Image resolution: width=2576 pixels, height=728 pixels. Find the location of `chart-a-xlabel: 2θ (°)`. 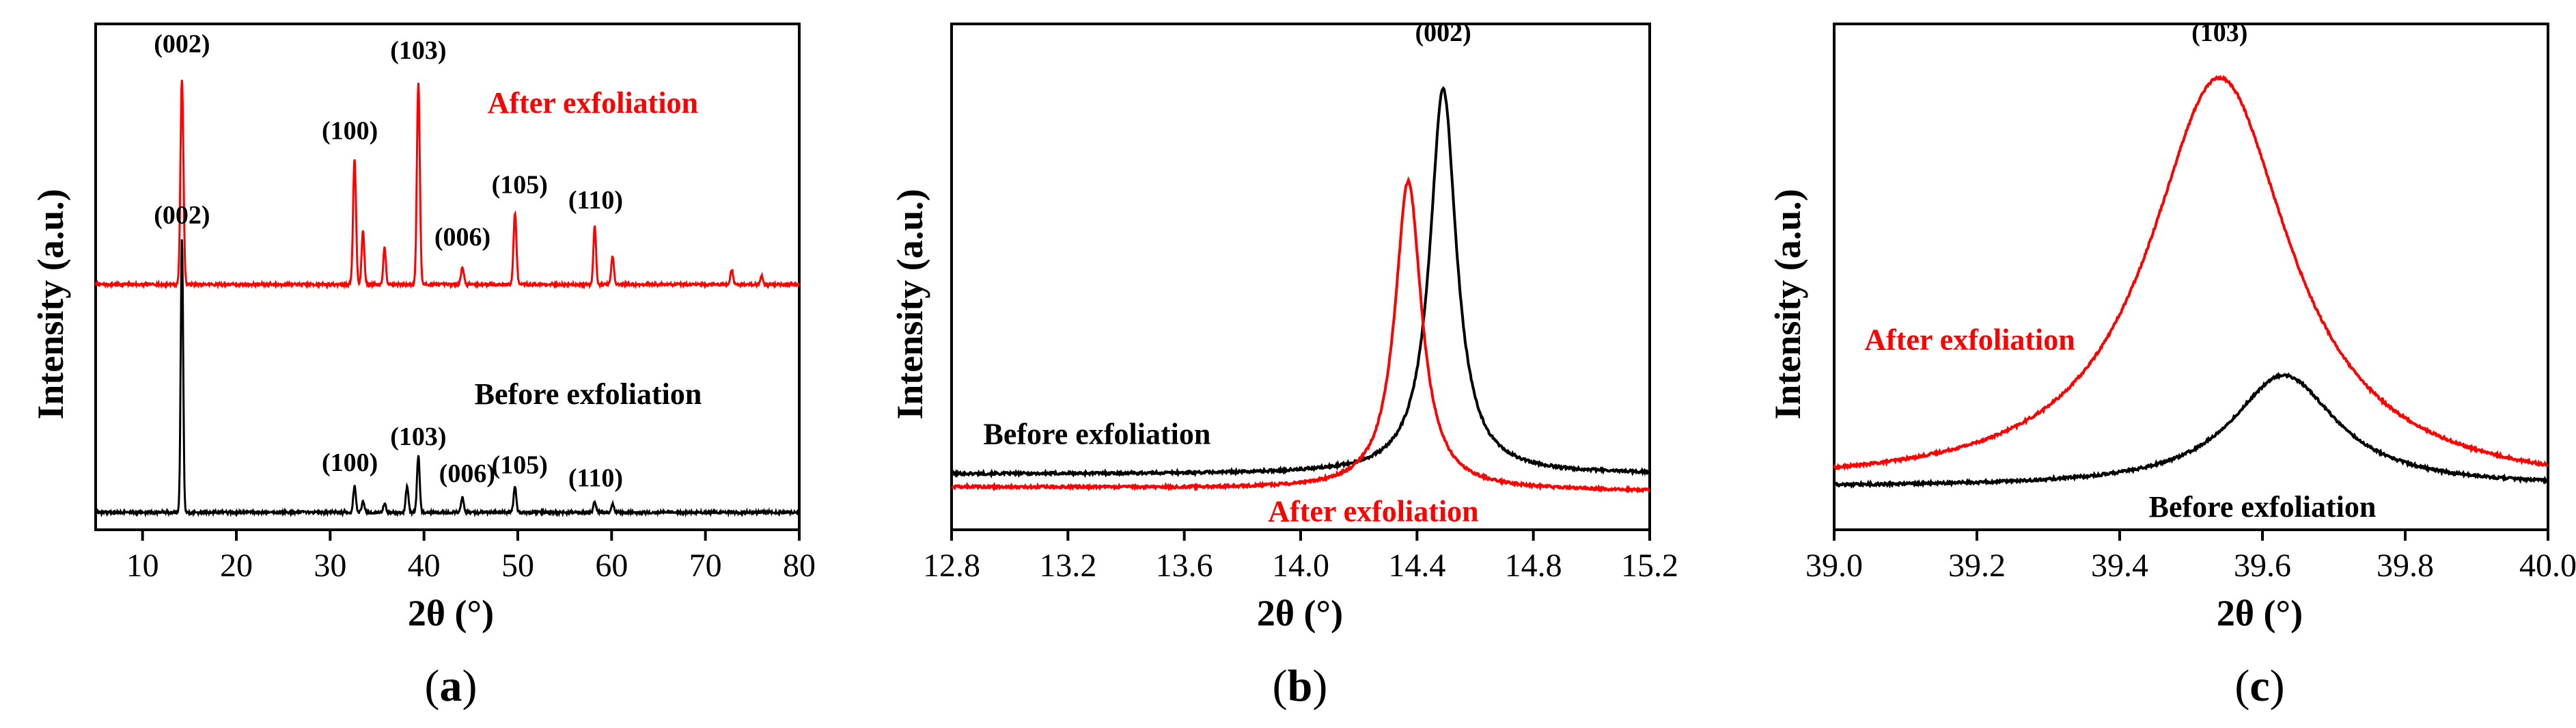

chart-a-xlabel: 2θ (°) is located at coordinates (451, 613).